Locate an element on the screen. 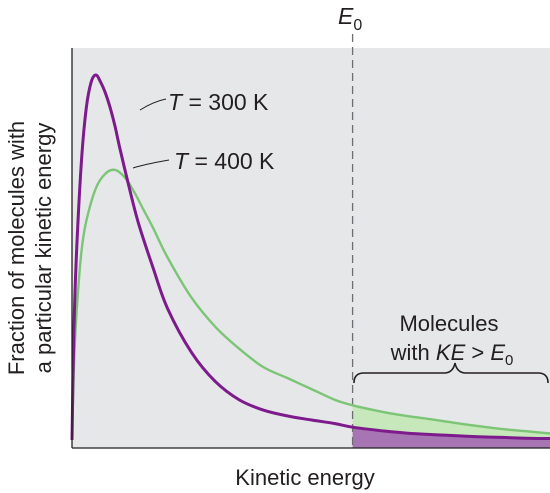 This screenshot has width=550, height=493. series-label-t400-var: T is located at coordinates (182, 161).